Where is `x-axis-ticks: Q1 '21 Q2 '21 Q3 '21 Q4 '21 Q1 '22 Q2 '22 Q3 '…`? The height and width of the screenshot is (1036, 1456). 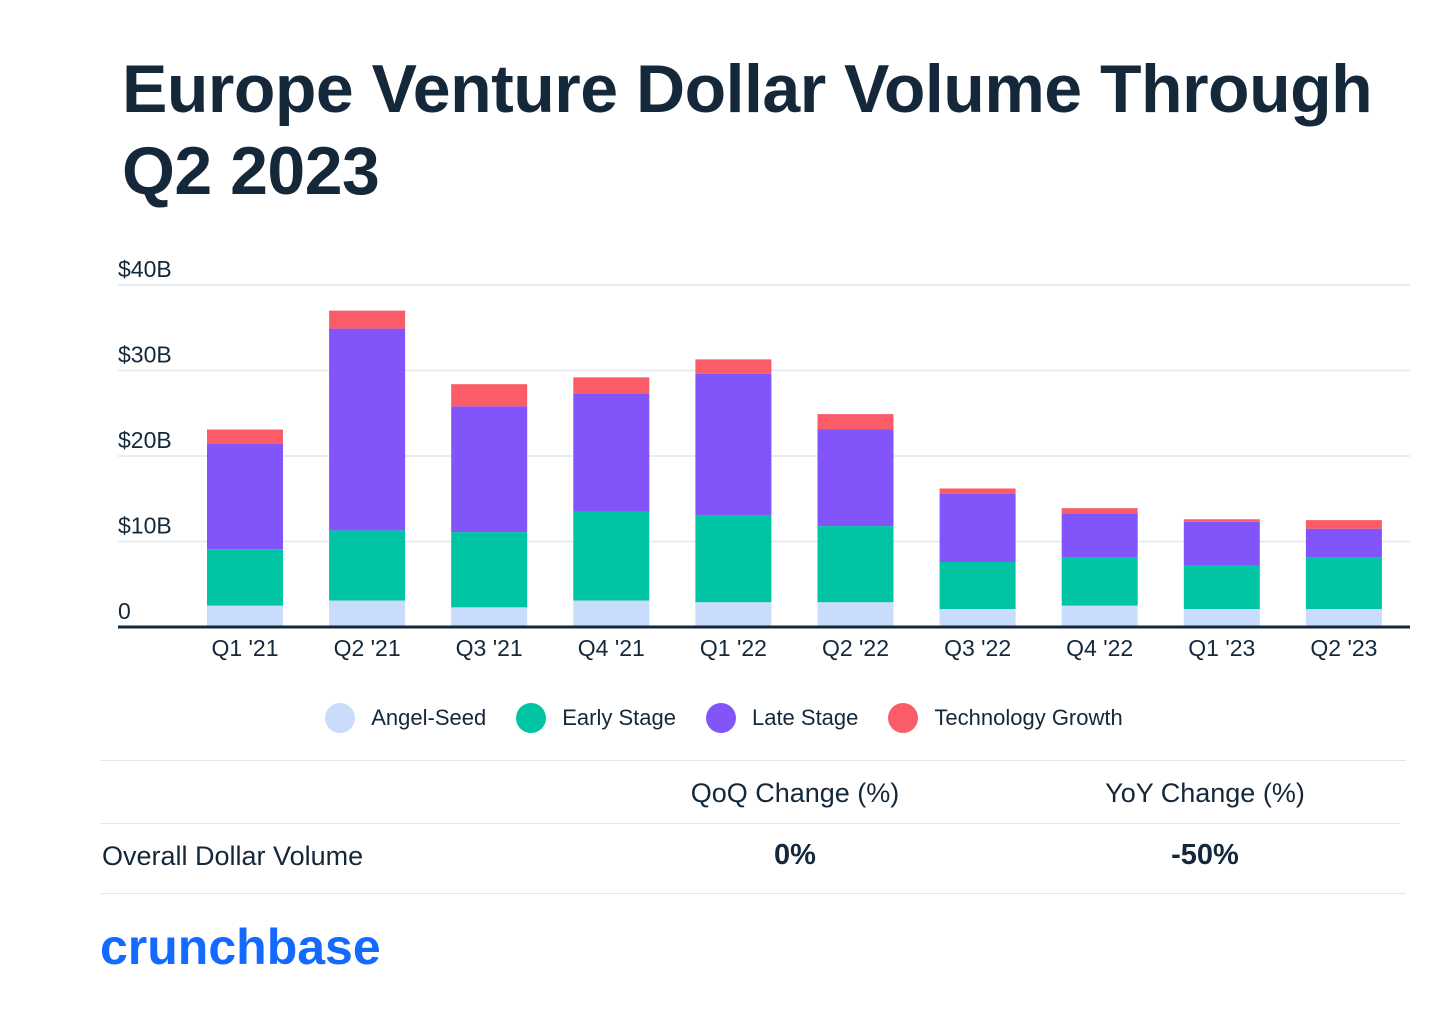 x-axis-ticks: Q1 '21 Q2 '21 Q3 '21 Q4 '21 Q1 '22 Q2 '22 Q3 '… is located at coordinates (794, 648).